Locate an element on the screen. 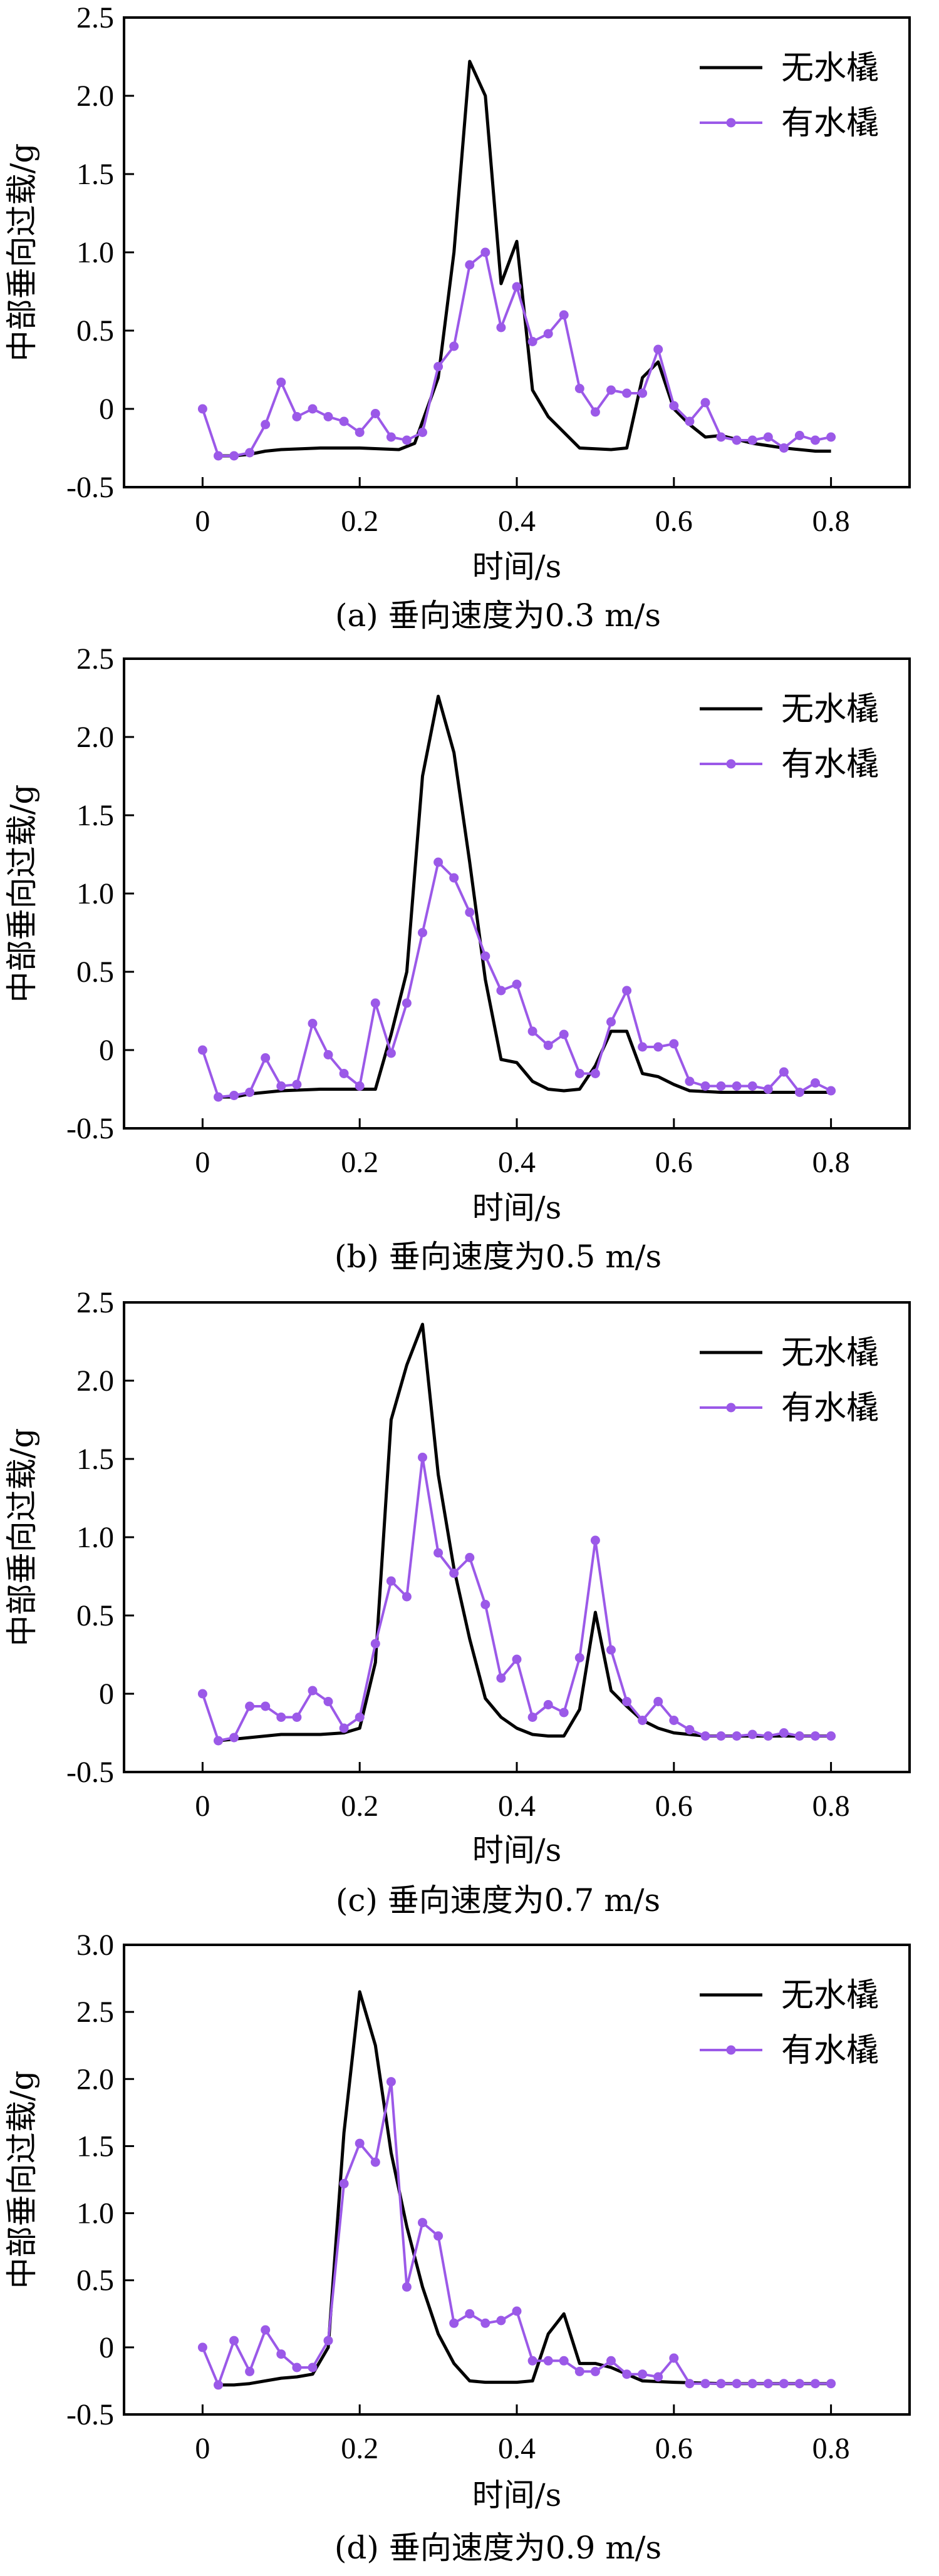  chart-caption: (b) 垂向速度为0.5 m/s is located at coordinates (498, 1257).